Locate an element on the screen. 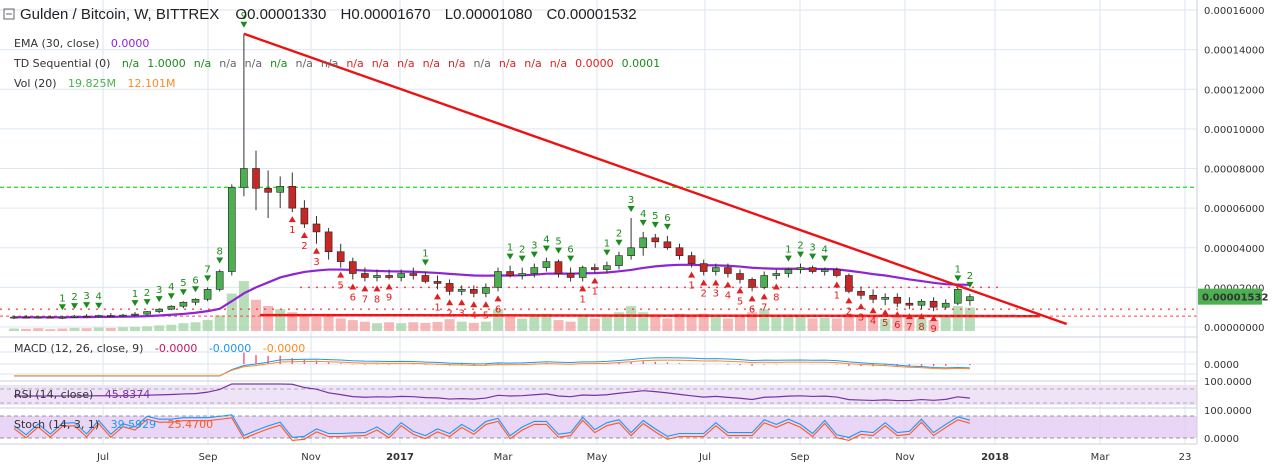  rsi-pane is located at coordinates (598, 394).